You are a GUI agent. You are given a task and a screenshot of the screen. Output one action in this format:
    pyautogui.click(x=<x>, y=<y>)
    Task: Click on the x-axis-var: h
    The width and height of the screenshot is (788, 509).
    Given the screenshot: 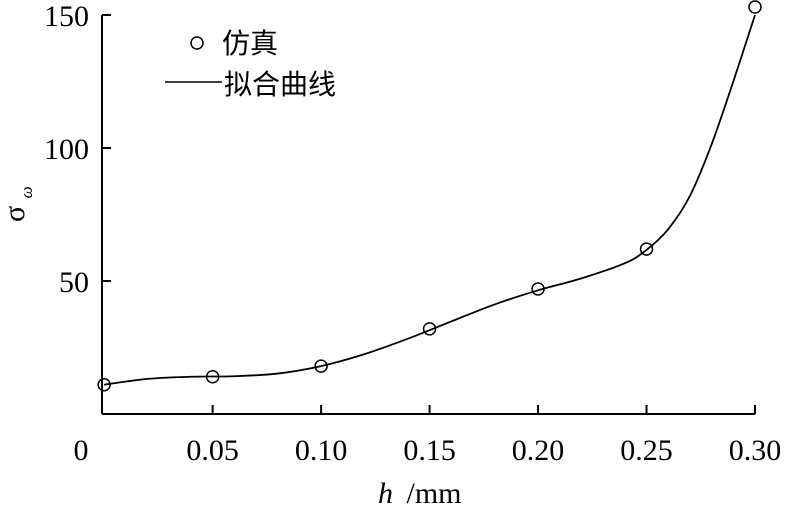 What is the action you would take?
    pyautogui.click(x=385, y=493)
    